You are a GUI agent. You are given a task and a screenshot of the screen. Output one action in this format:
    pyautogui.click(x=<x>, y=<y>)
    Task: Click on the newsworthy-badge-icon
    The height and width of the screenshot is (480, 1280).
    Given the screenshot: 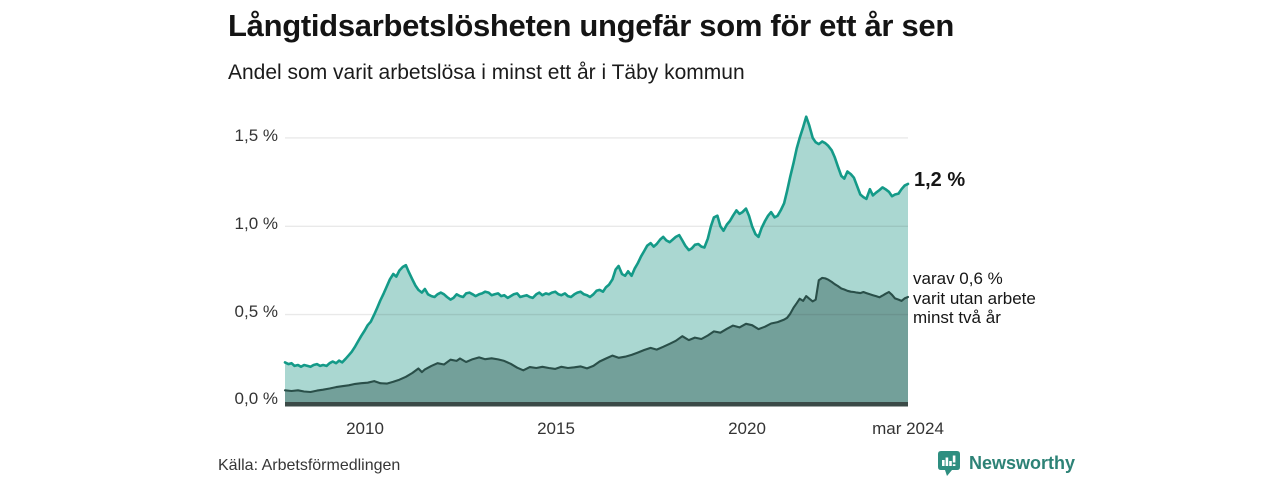 What is the action you would take?
    pyautogui.click(x=949, y=463)
    